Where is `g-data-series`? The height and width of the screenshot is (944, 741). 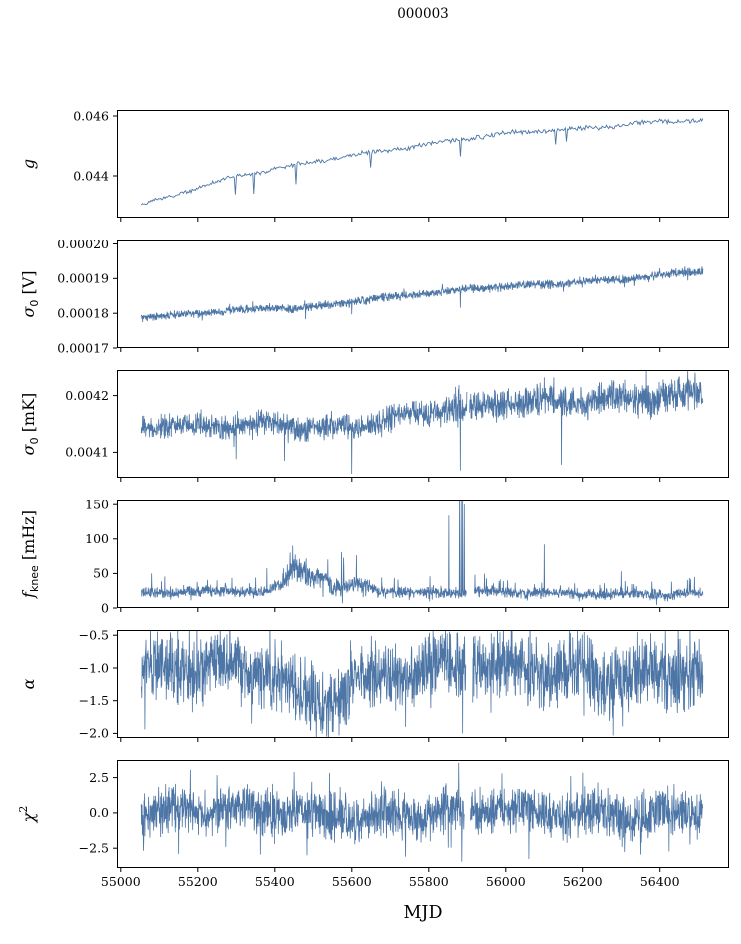
g-data-series is located at coordinates (422, 161).